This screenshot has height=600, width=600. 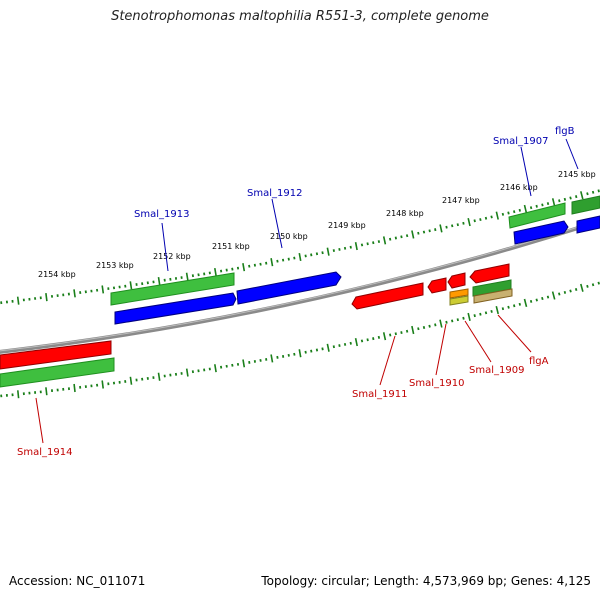 I want to click on cds-smal-1912-forward, so click(x=289, y=288).